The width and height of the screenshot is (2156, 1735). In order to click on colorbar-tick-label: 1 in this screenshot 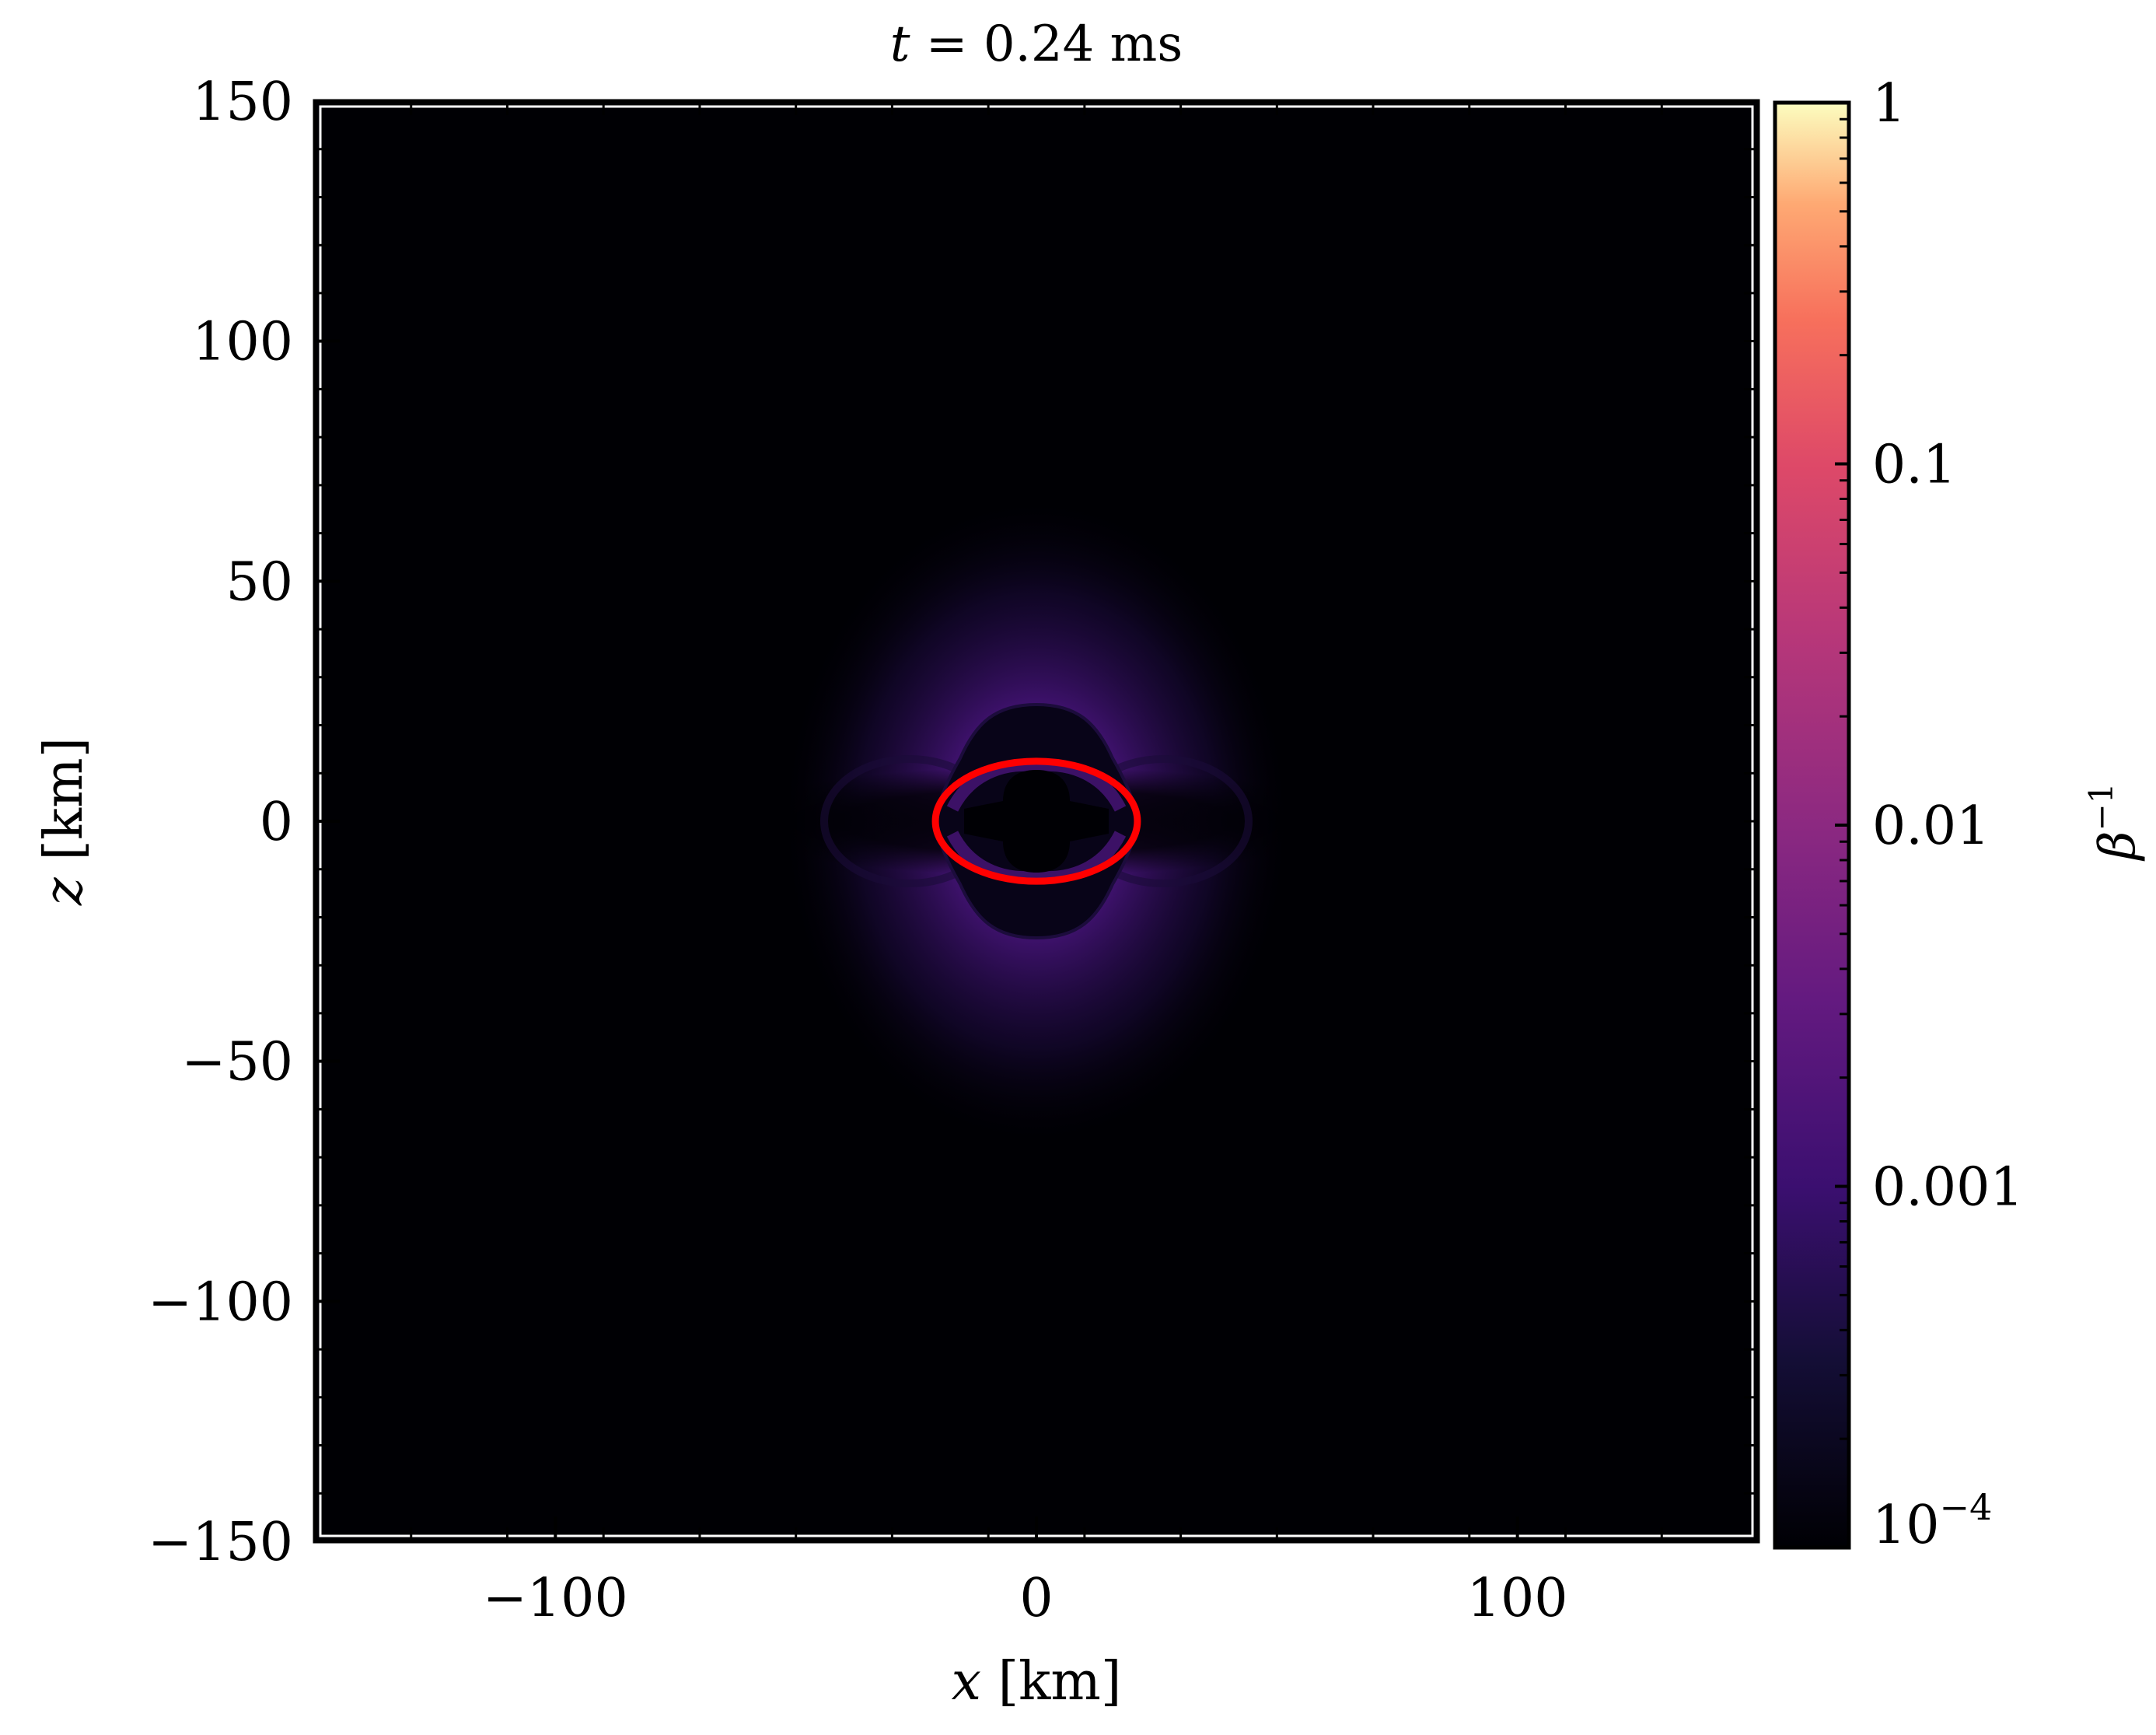, I will do `click(1889, 104)`.